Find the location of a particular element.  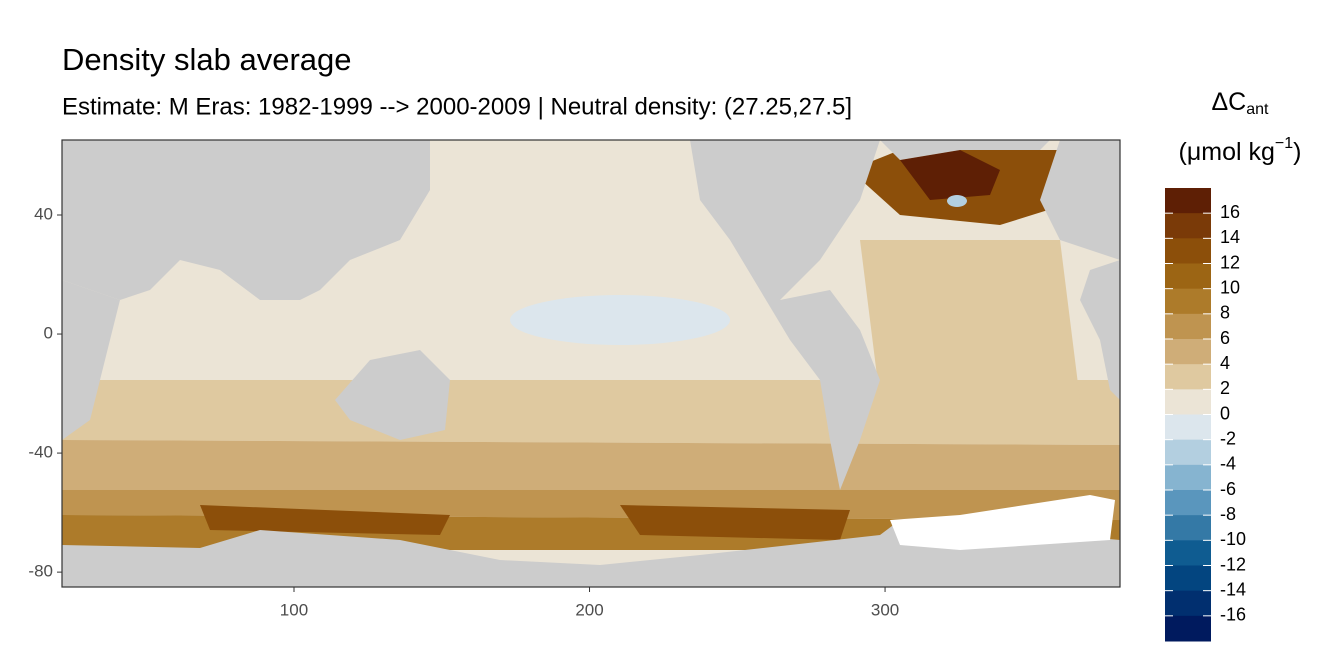

legend-label: -14 is located at coordinates (1233, 589).